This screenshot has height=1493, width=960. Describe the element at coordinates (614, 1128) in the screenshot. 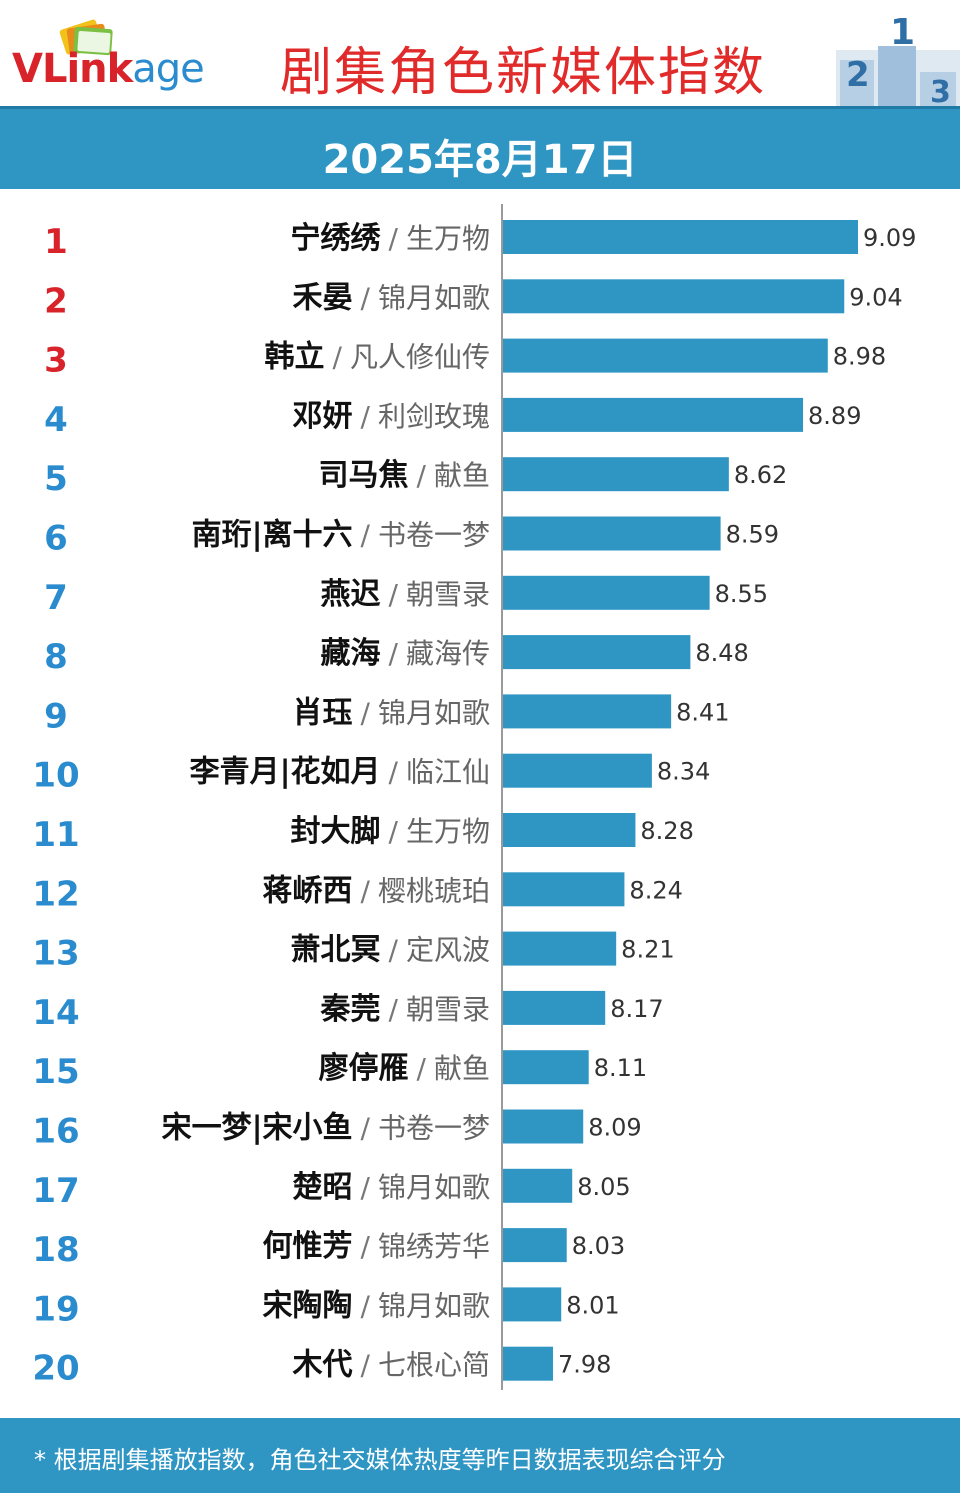

I see `value-label: 8.09` at that location.